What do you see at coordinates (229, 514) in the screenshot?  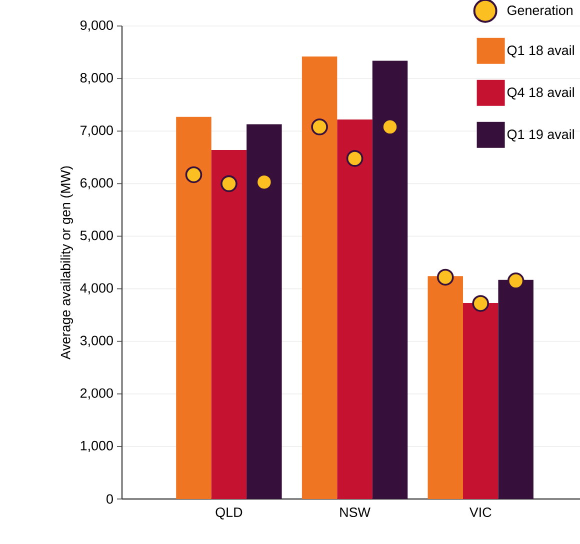 I see `x-tick-label: QLD` at bounding box center [229, 514].